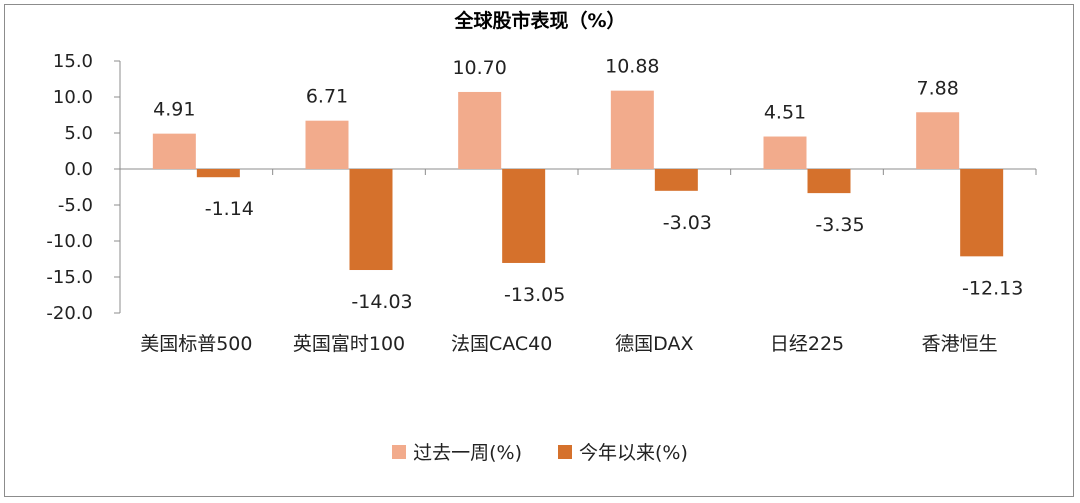 Image resolution: width=1080 pixels, height=503 pixels. I want to click on data-label: -12.13, so click(992, 288).